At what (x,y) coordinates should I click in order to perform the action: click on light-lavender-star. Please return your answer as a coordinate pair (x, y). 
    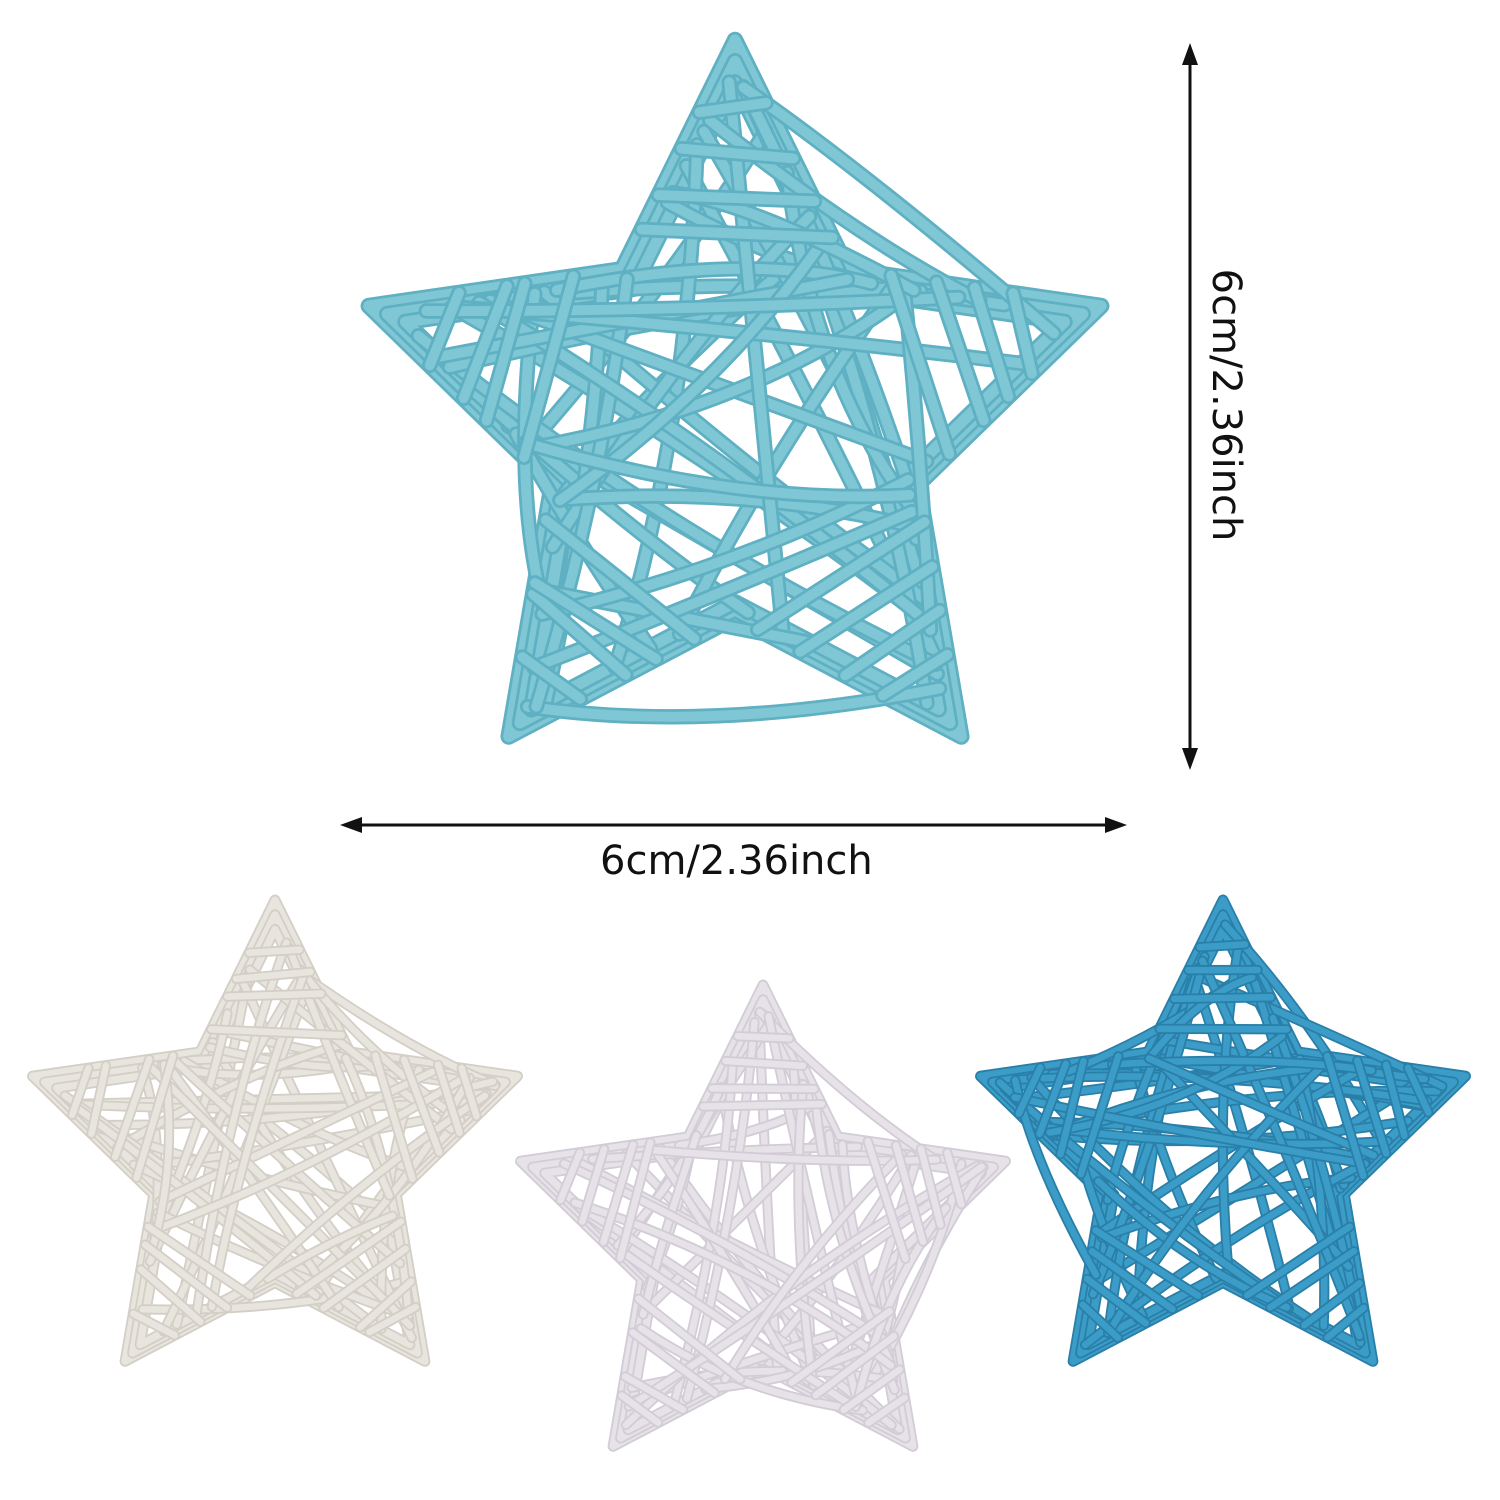
    Looking at the image, I should click on (763, 1215).